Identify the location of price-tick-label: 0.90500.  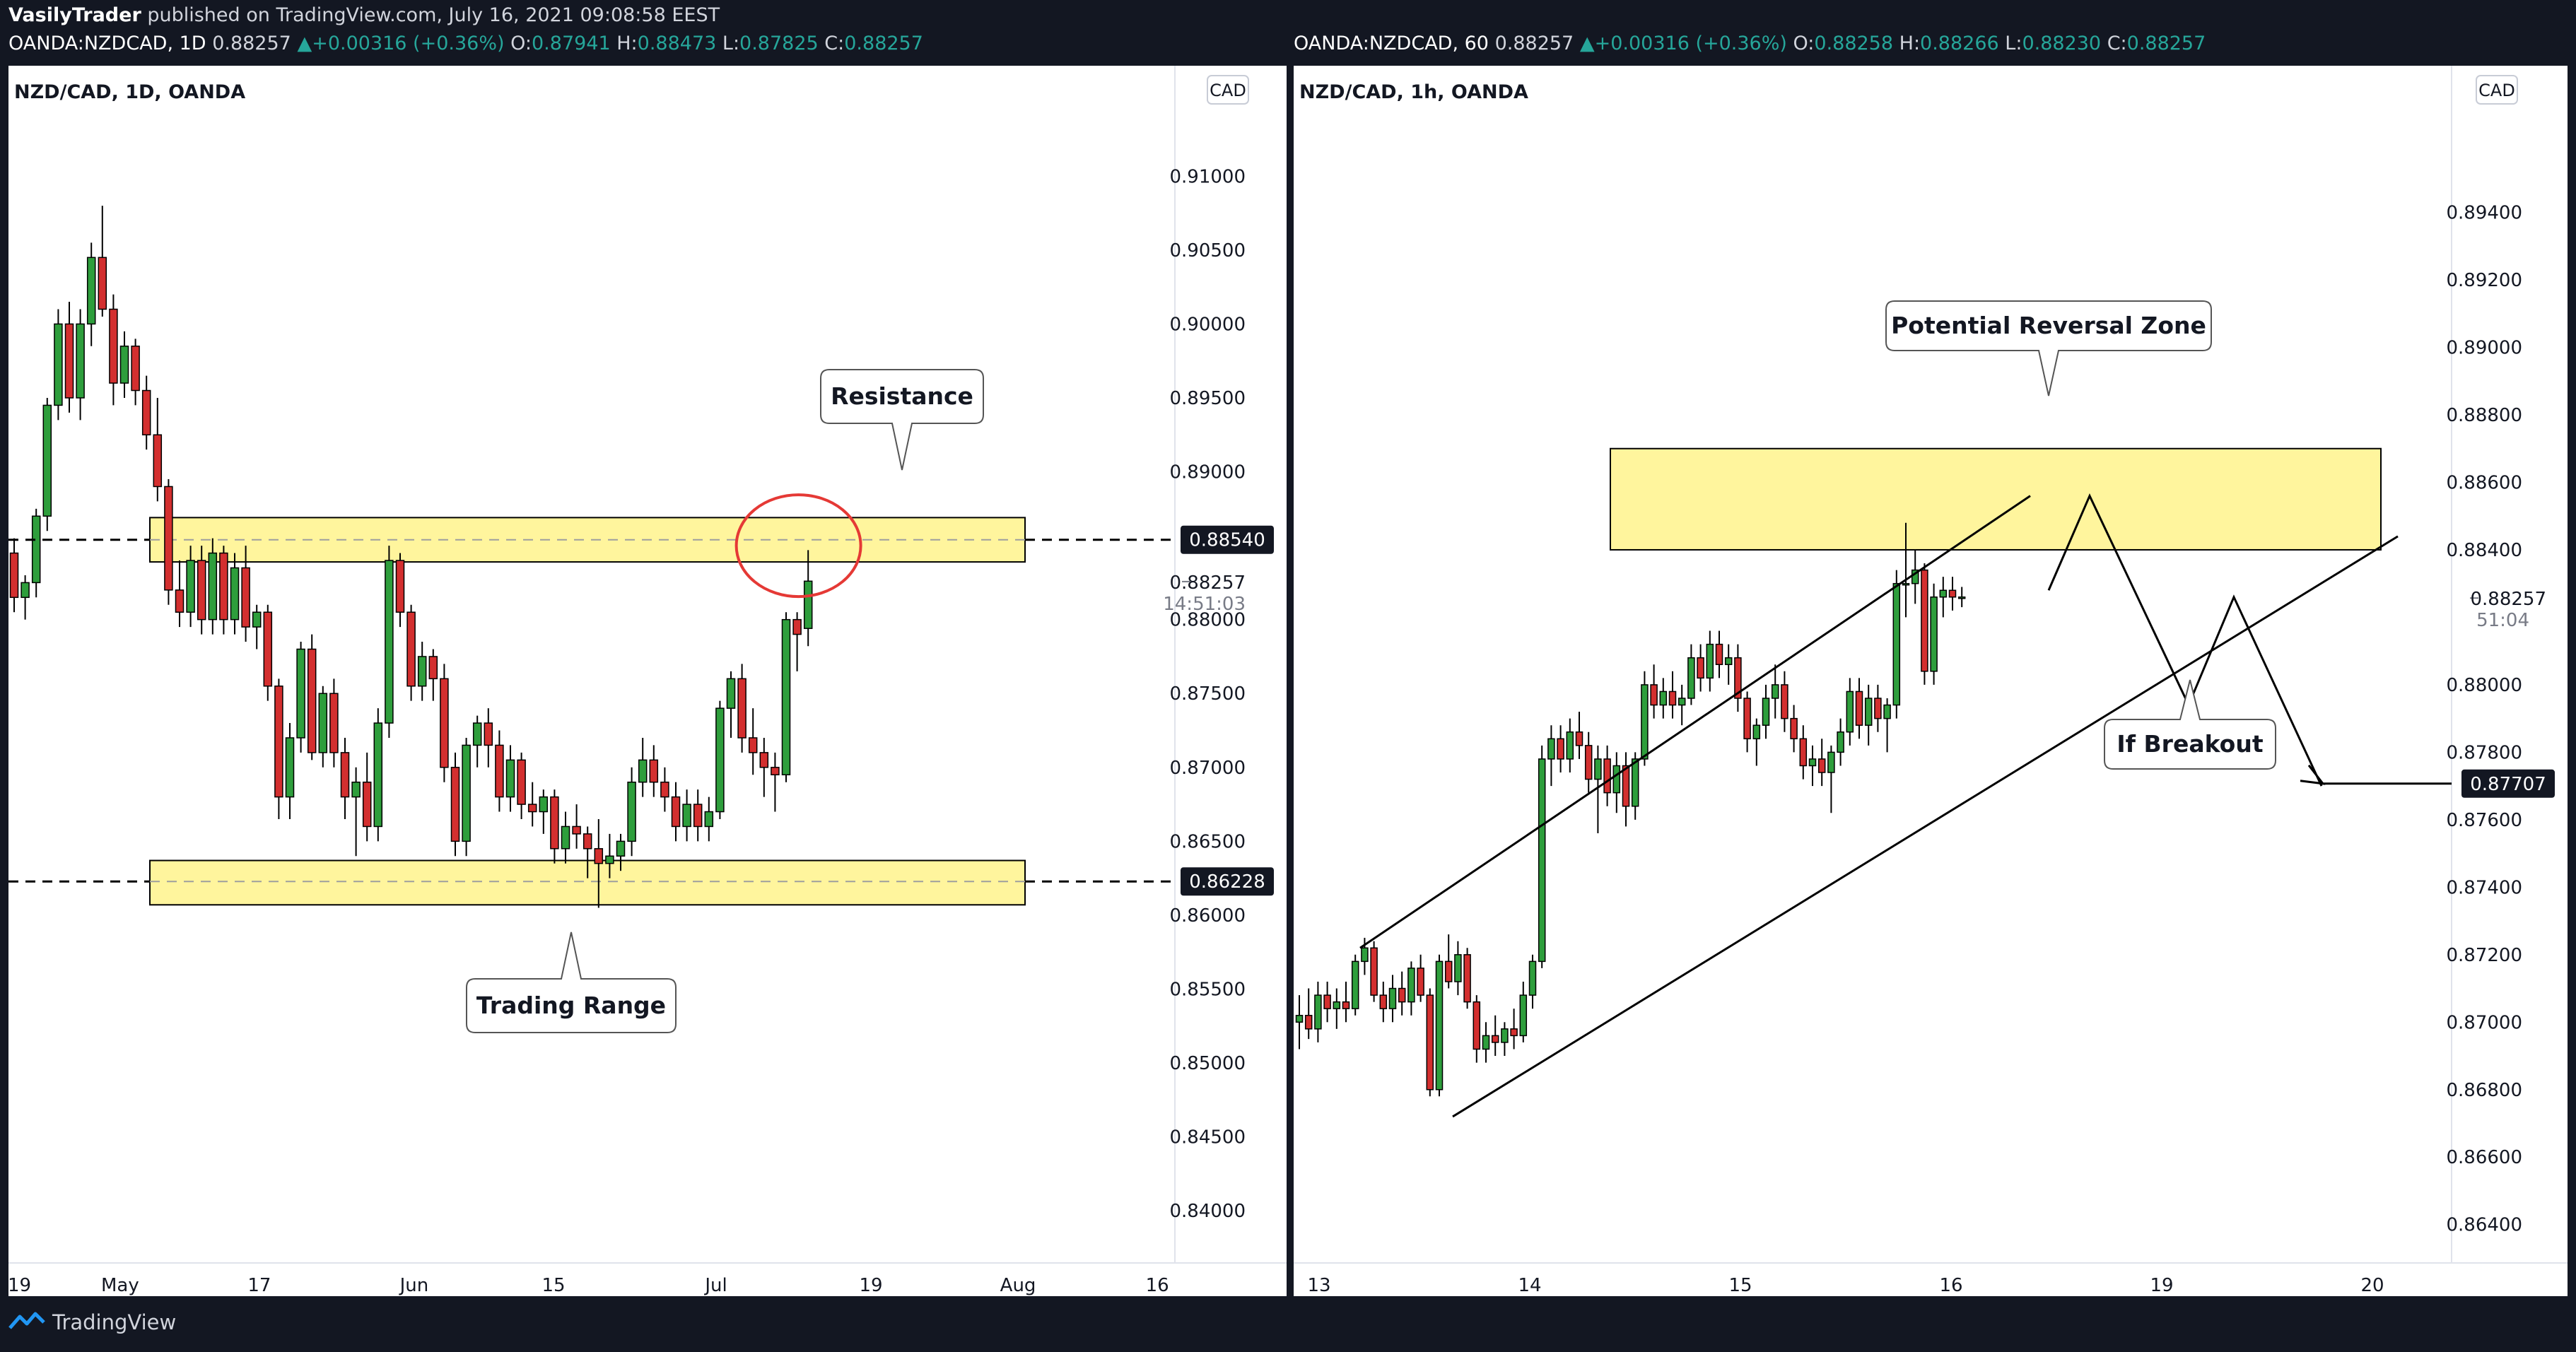
(1207, 250).